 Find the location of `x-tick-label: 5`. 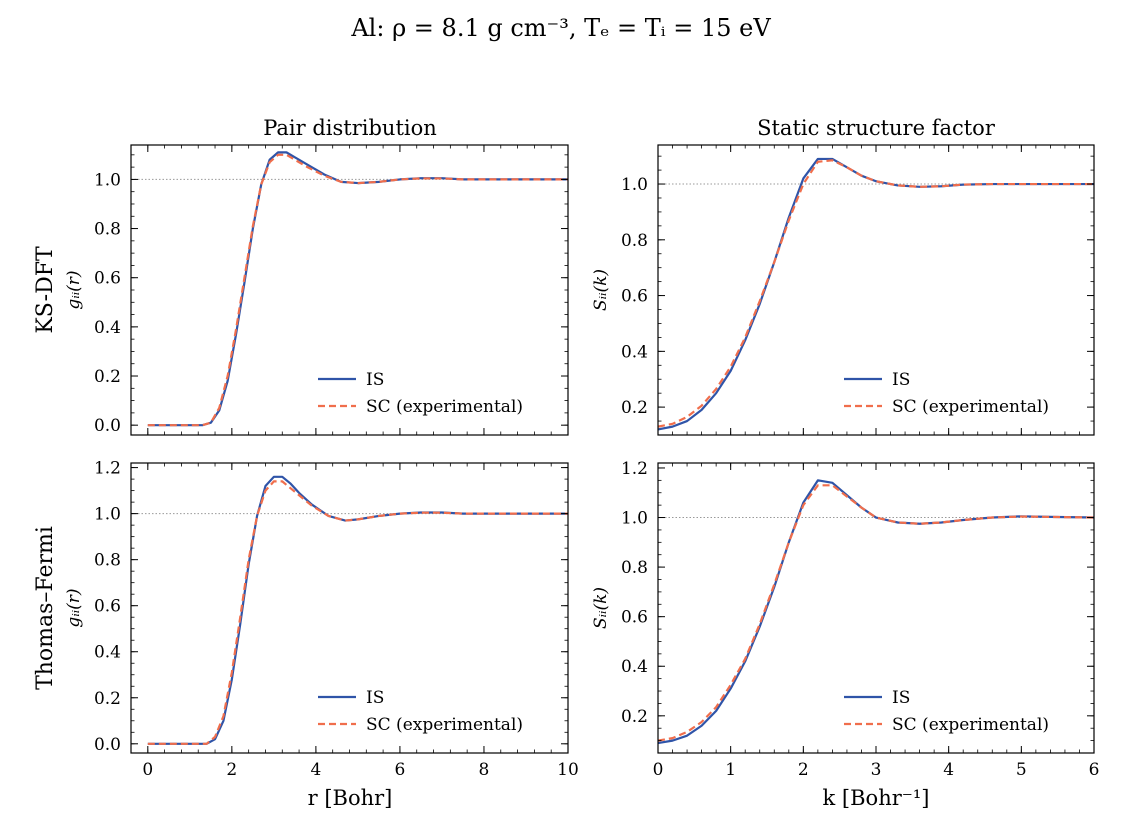

x-tick-label: 5 is located at coordinates (1021, 770).